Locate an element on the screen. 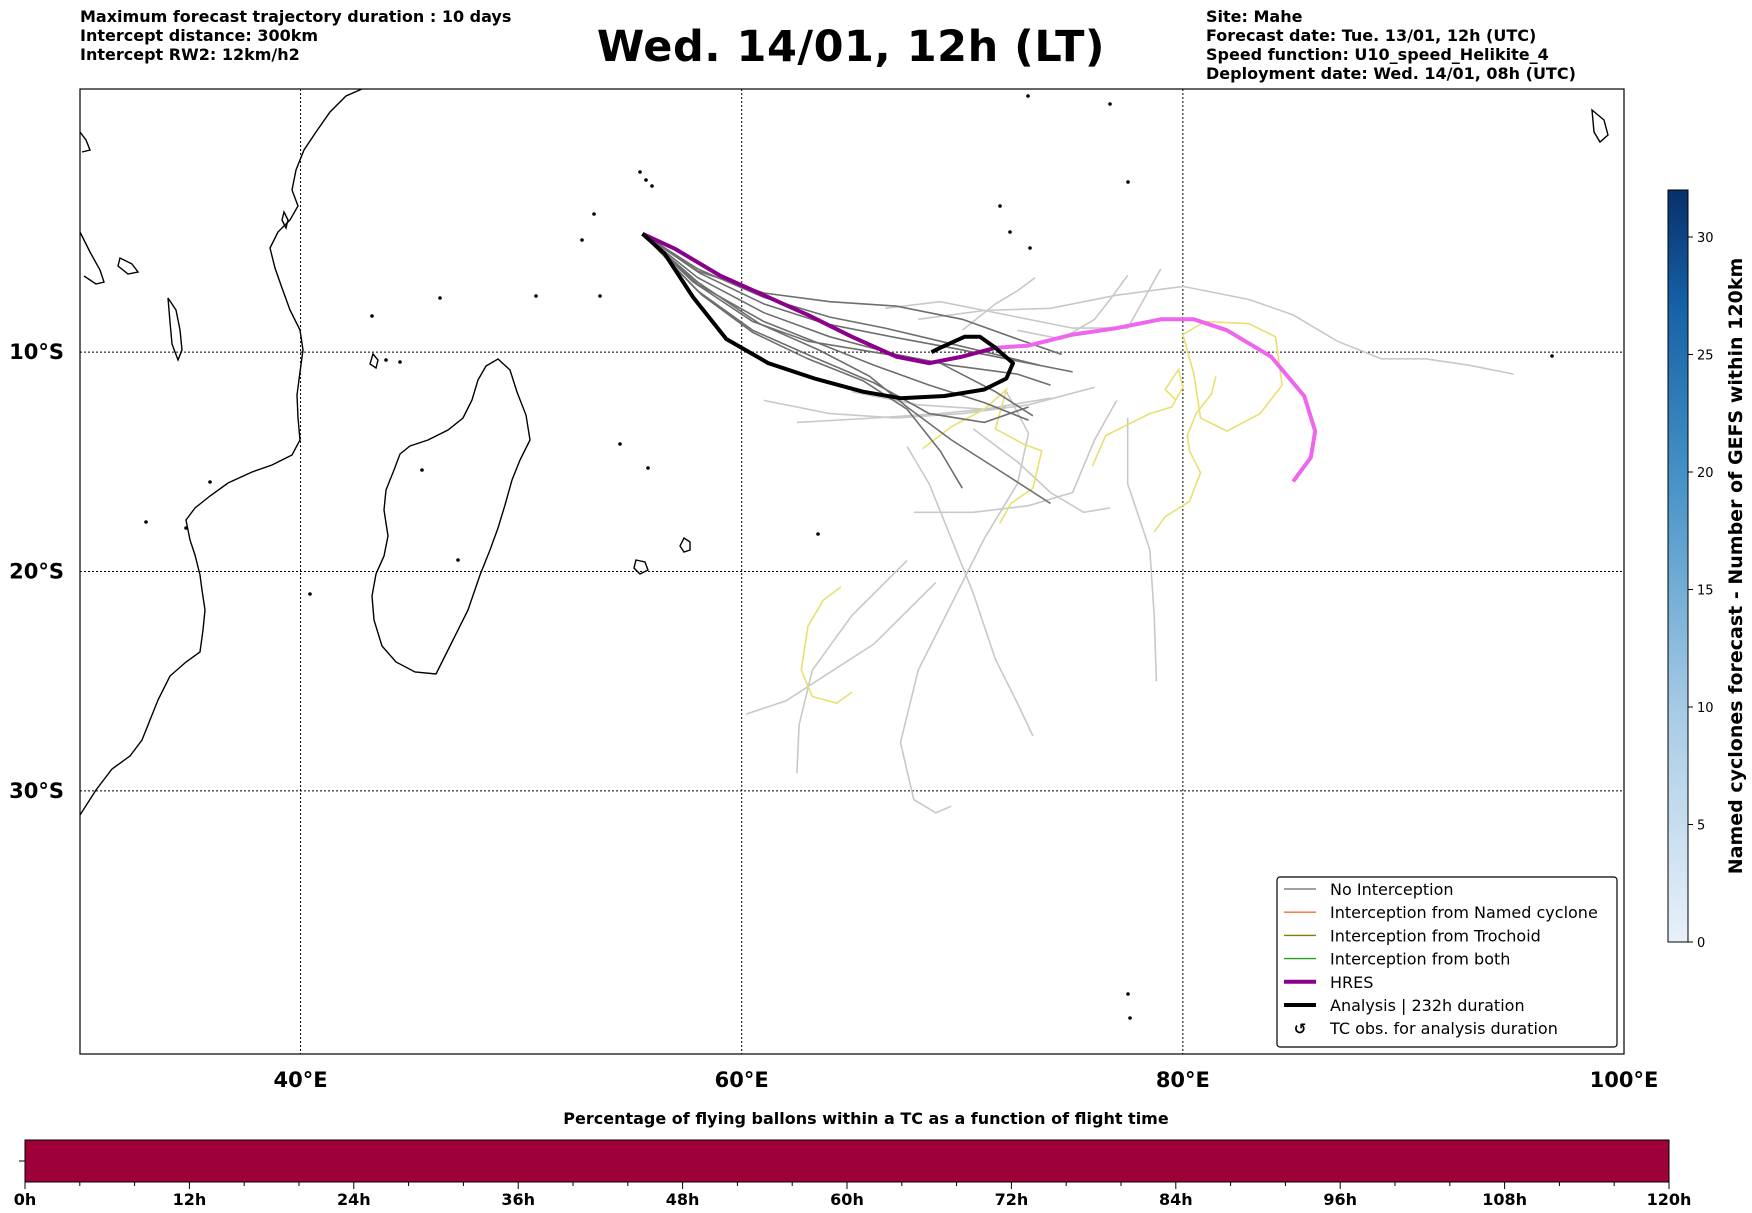 The width and height of the screenshot is (1752, 1213). legend-label: TC obs. for analysis duration is located at coordinates (1443, 1028).